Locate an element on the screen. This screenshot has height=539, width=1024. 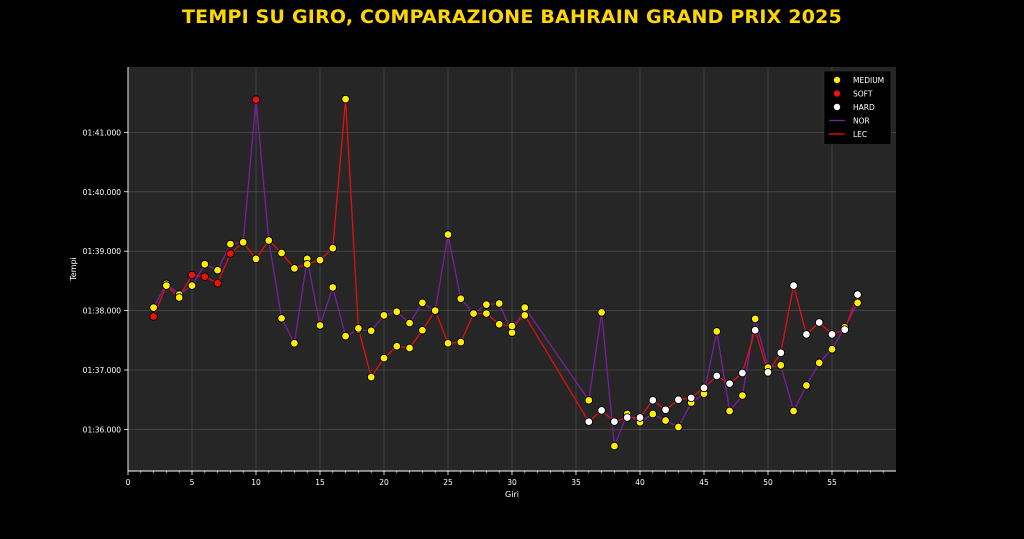
x-tick-label: 0 is located at coordinates (128, 482).